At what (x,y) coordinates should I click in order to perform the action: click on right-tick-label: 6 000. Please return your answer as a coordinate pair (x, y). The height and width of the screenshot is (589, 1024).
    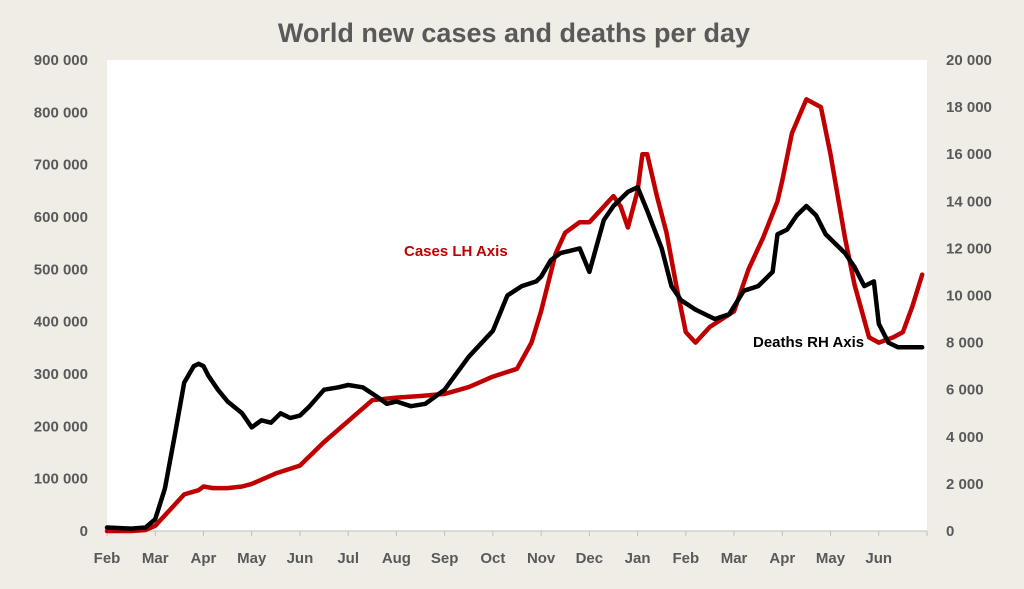
    Looking at the image, I should click on (965, 390).